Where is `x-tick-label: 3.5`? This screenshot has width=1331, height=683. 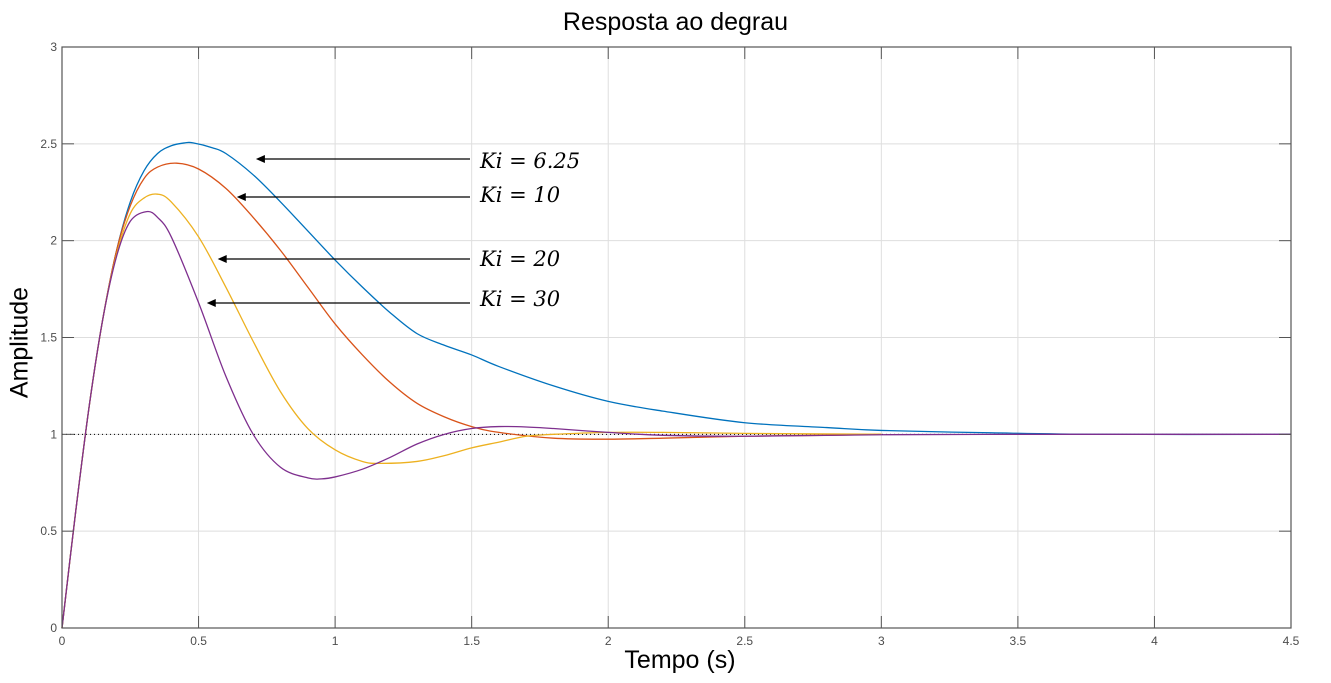
x-tick-label: 3.5 is located at coordinates (1018, 641).